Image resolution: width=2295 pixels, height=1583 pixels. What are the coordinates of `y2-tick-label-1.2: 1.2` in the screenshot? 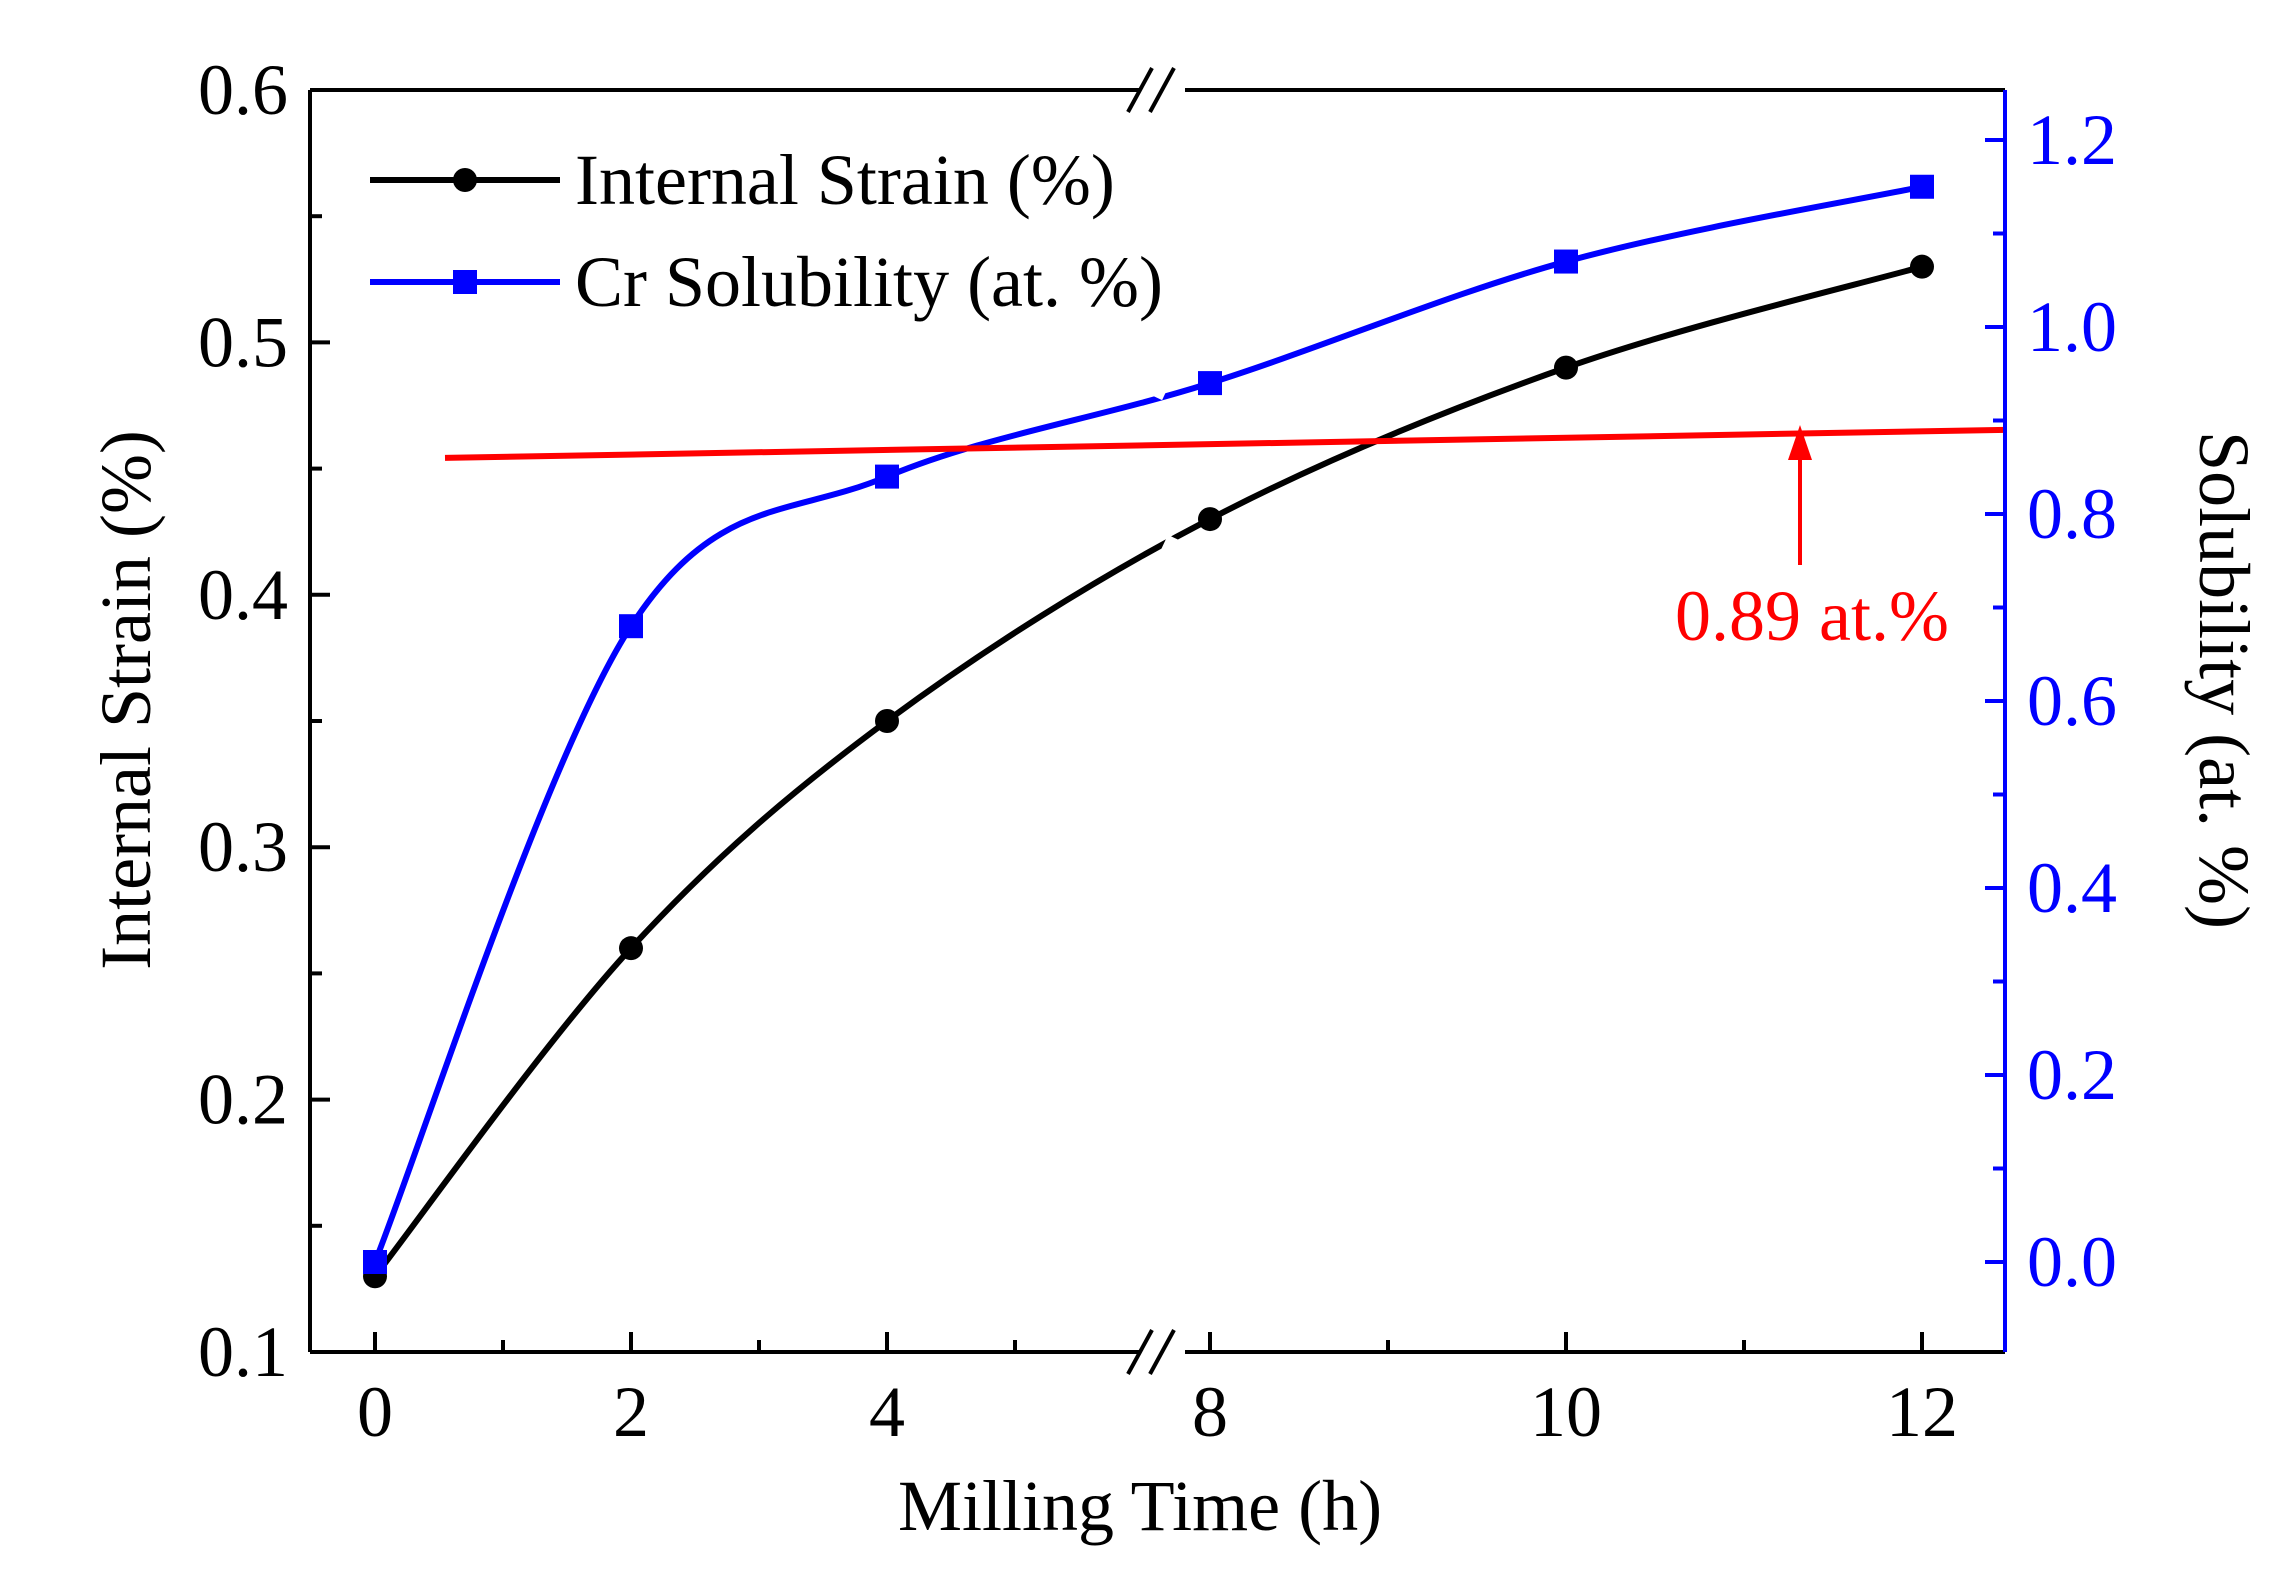 It's located at (2072, 140).